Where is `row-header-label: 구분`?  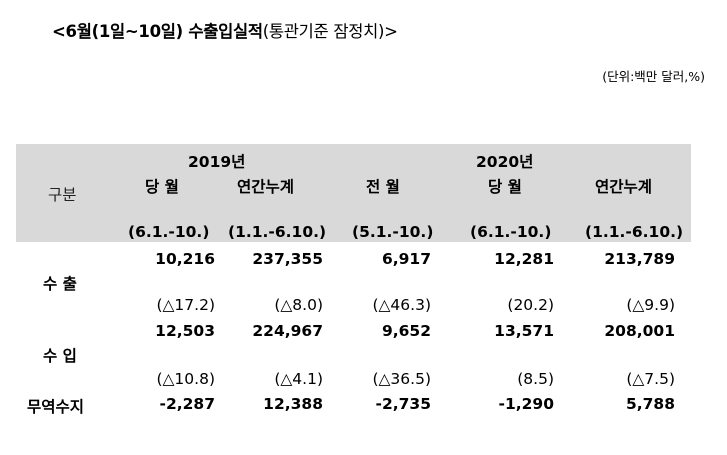
row-header-label: 구분 is located at coordinates (62, 195).